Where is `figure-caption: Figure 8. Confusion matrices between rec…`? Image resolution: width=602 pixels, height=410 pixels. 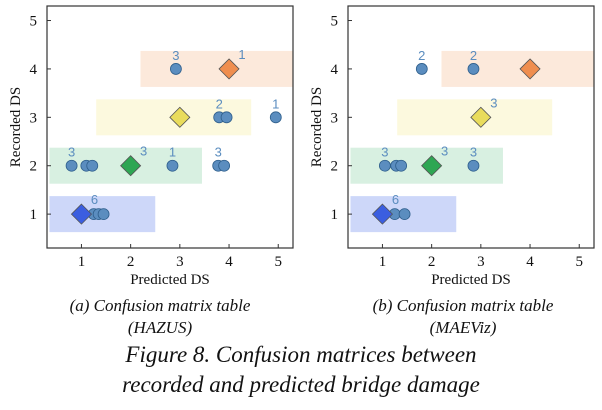 figure-caption: Figure 8. Confusion matrices between rec… is located at coordinates (301, 370).